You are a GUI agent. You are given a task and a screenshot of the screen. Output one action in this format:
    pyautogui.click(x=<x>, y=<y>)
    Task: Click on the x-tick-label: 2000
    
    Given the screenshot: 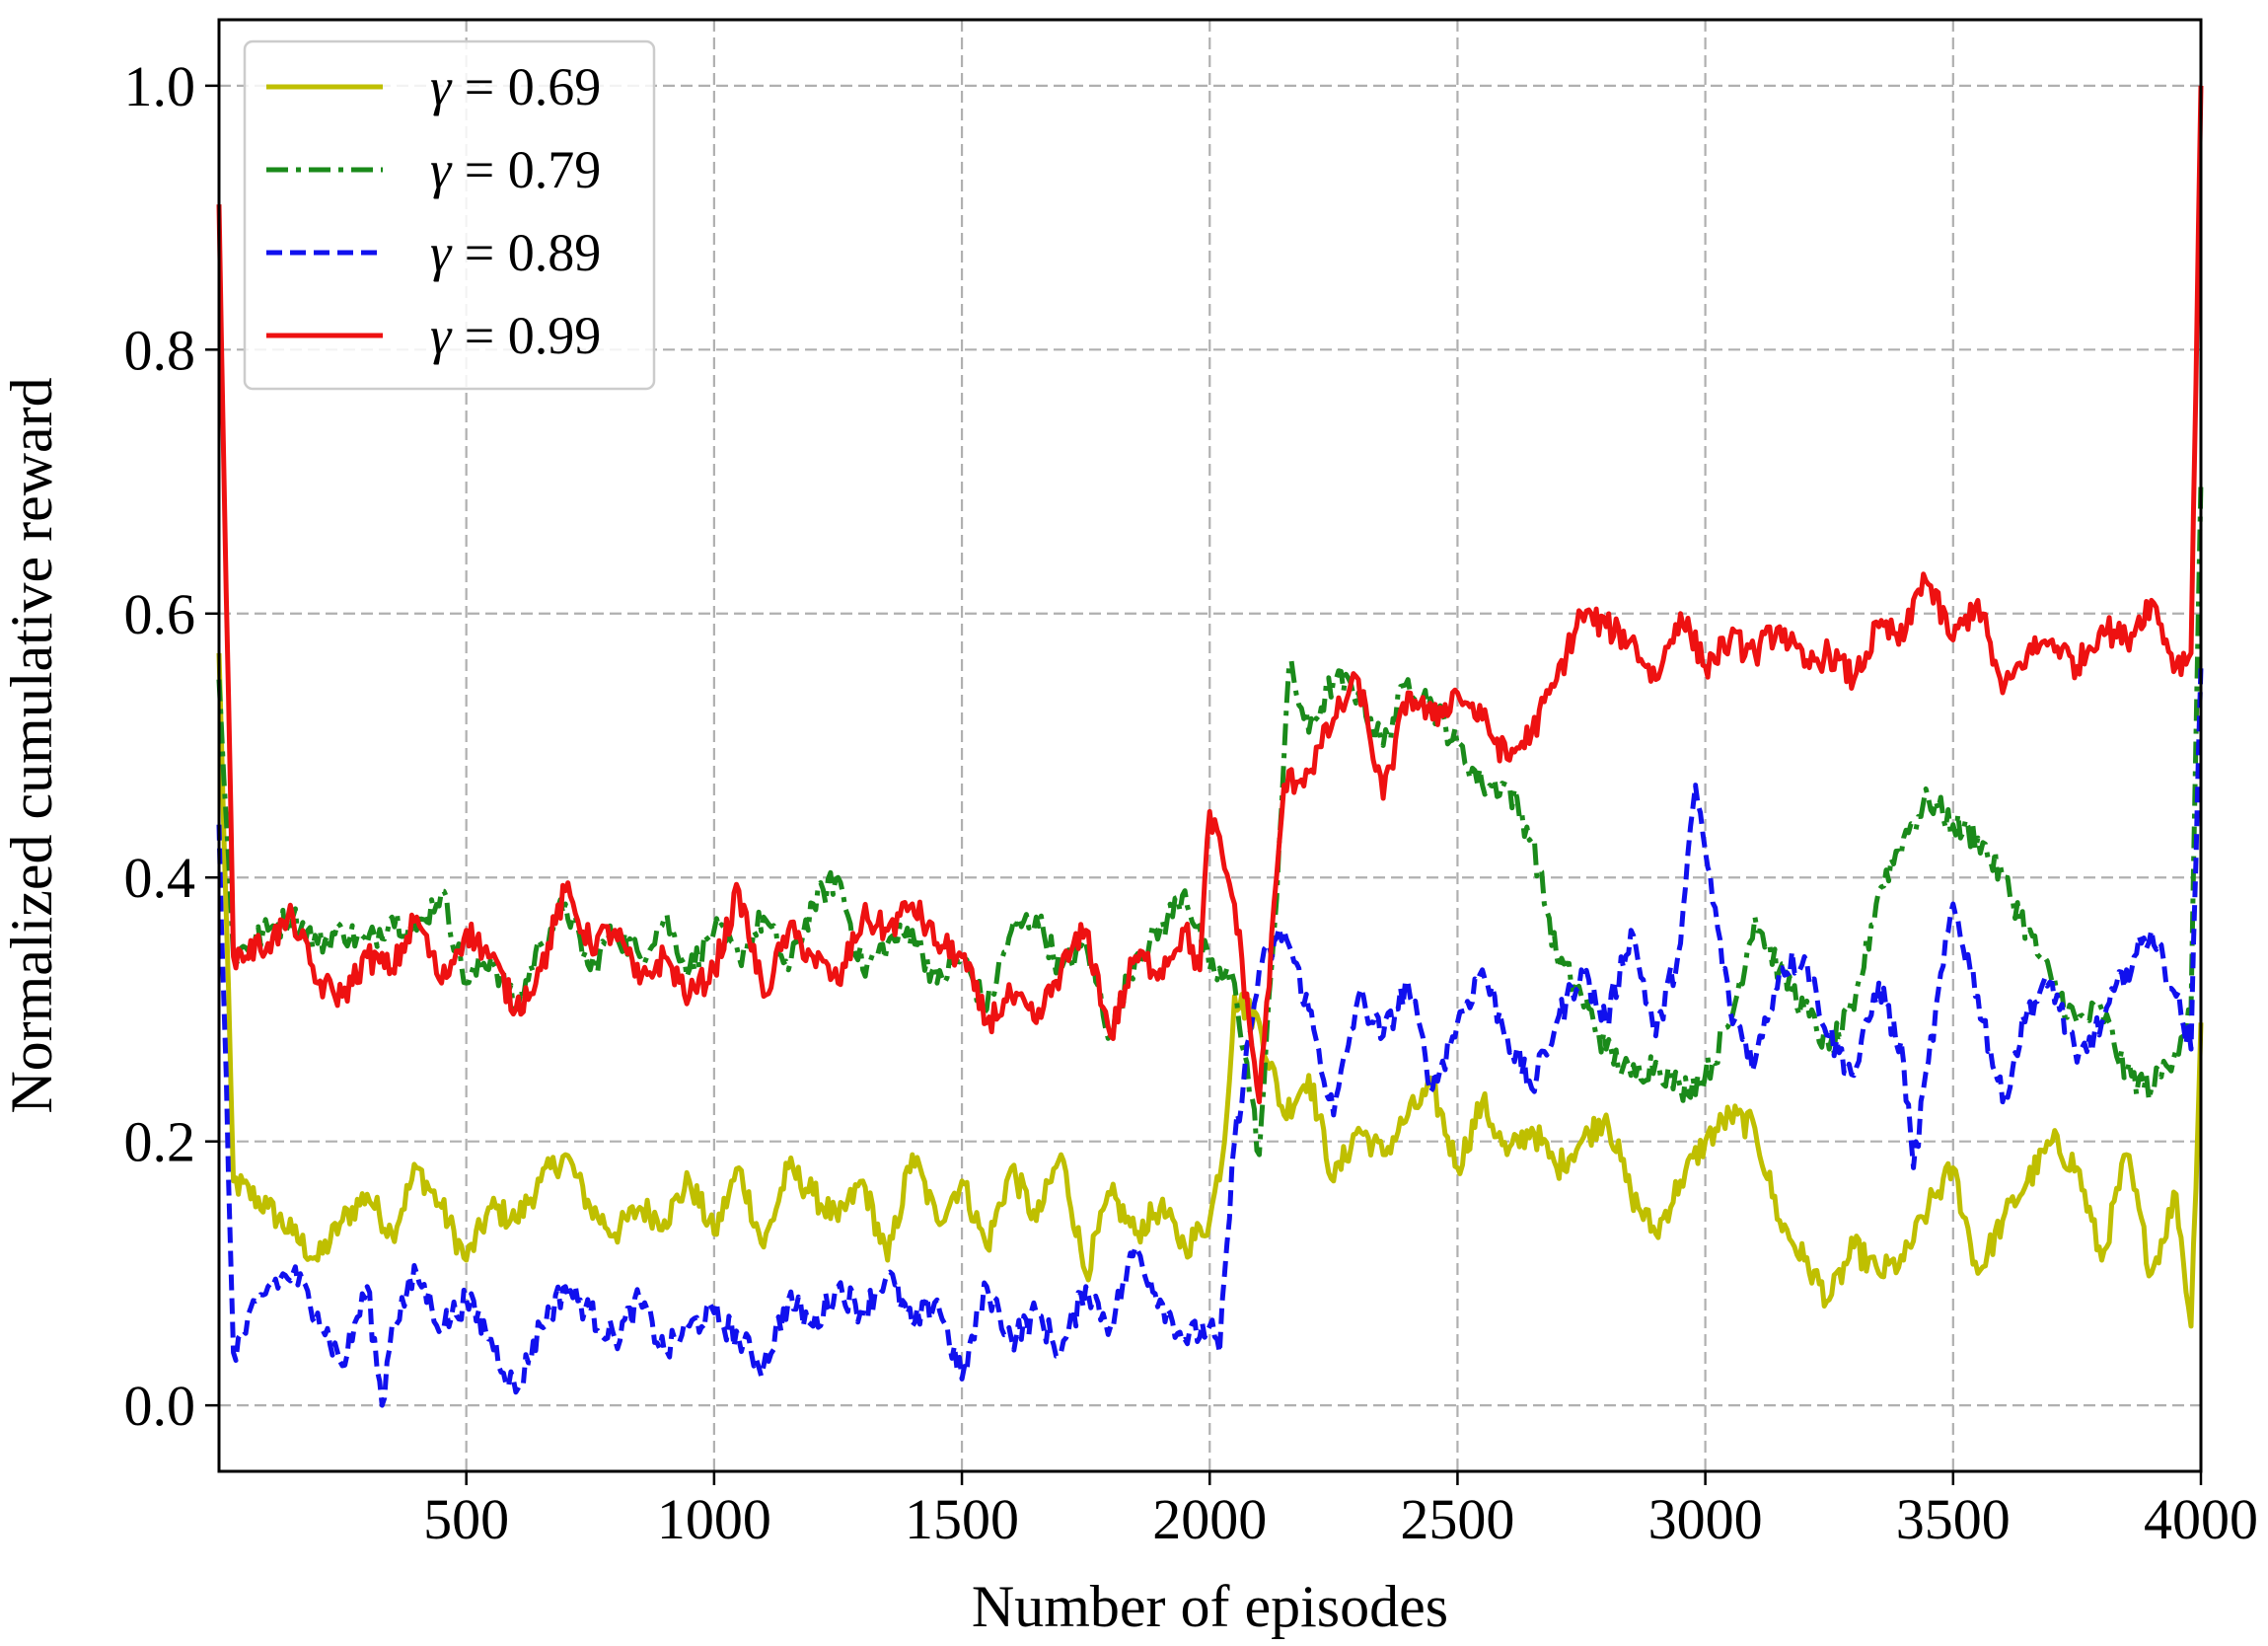 What is the action you would take?
    pyautogui.click(x=1209, y=1519)
    